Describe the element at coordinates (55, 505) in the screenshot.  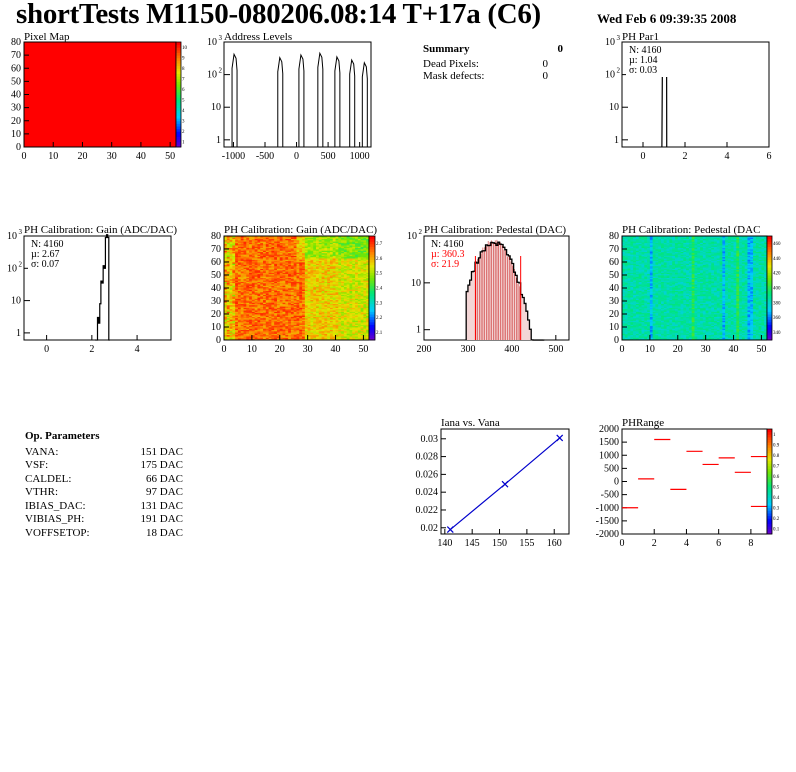
I see `param-name: IBIAS_DAC:` at that location.